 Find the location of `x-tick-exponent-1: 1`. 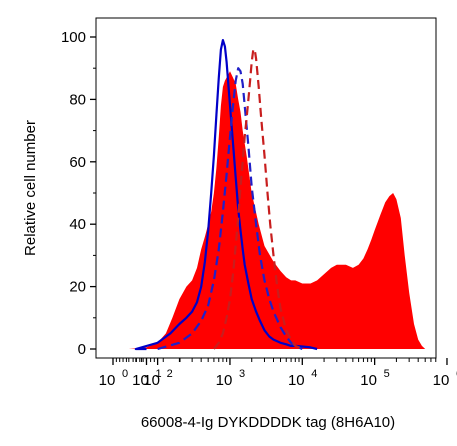

x-tick-exponent-1: 1 is located at coordinates (159, 374).